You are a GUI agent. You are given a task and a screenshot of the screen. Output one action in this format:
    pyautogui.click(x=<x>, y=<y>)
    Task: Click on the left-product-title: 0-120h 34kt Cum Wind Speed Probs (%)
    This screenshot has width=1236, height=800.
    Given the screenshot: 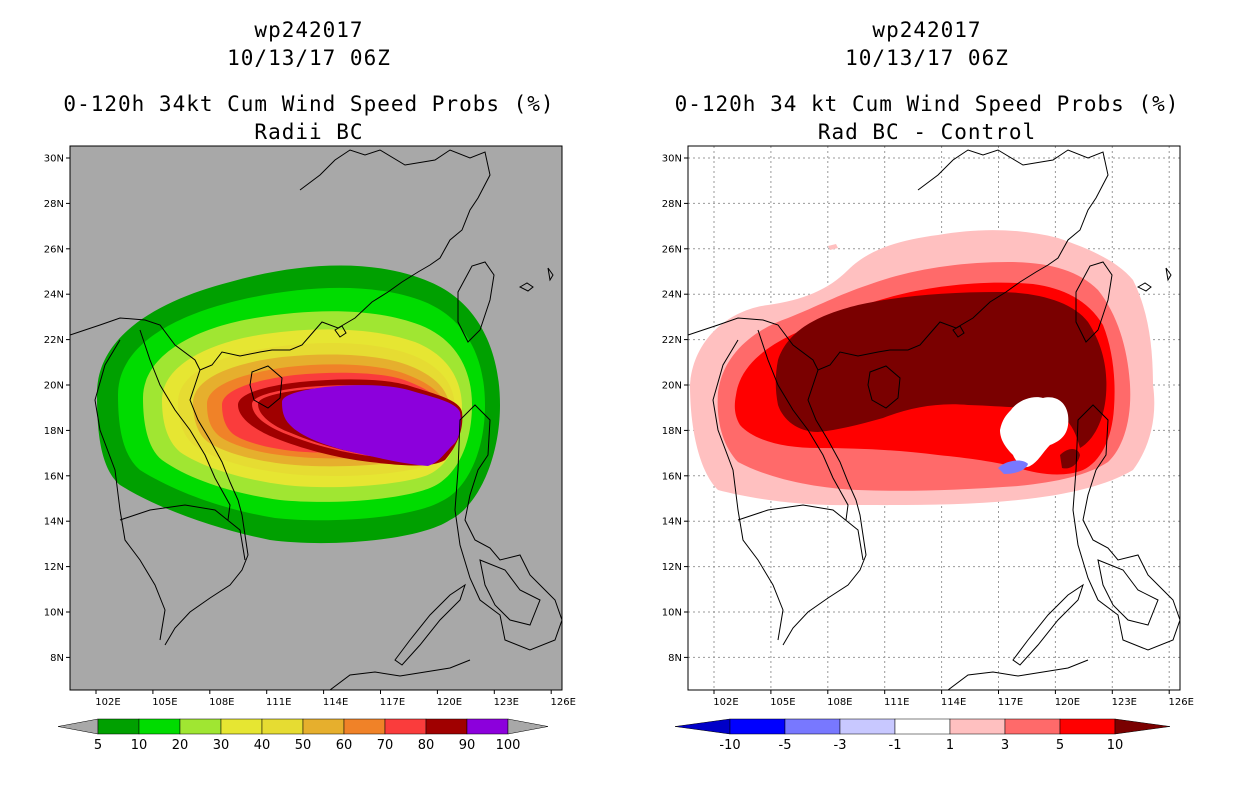 What is the action you would take?
    pyautogui.click(x=309, y=104)
    